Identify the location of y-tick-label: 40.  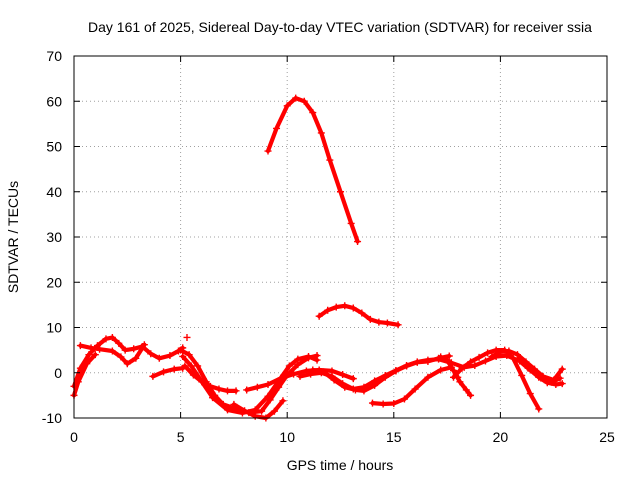
(54, 192).